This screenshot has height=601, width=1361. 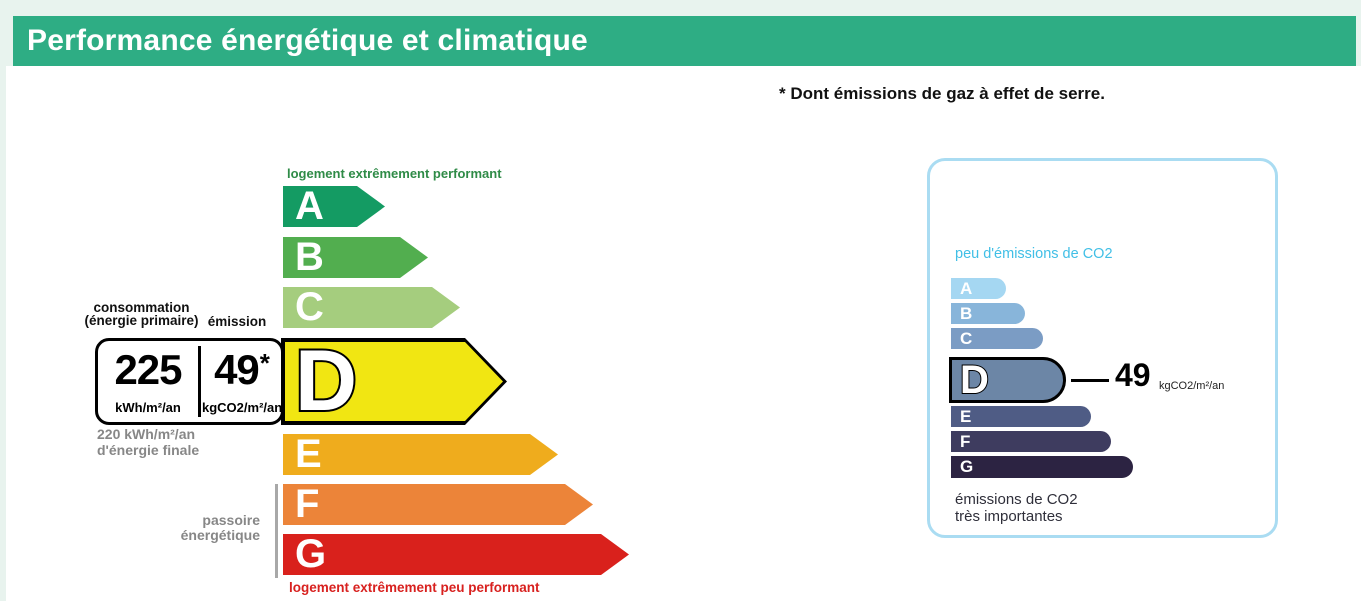 I want to click on header-banner: Performance énergétique et climatique, so click(x=684, y=41).